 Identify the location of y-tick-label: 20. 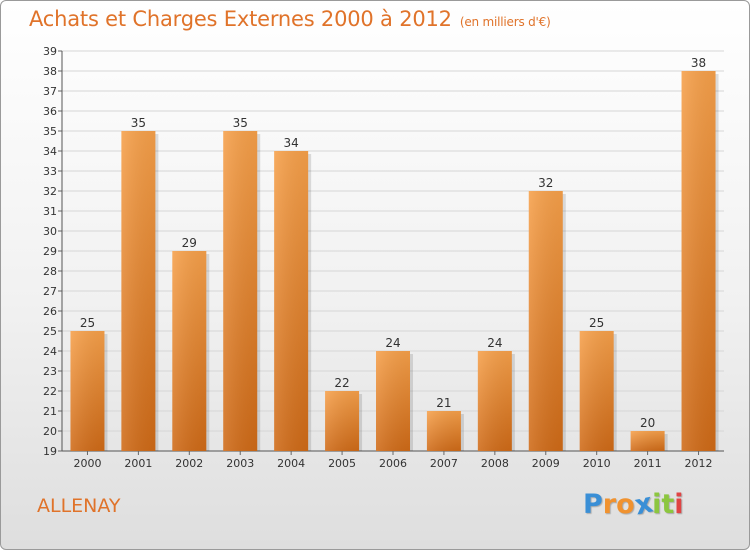
(50, 431).